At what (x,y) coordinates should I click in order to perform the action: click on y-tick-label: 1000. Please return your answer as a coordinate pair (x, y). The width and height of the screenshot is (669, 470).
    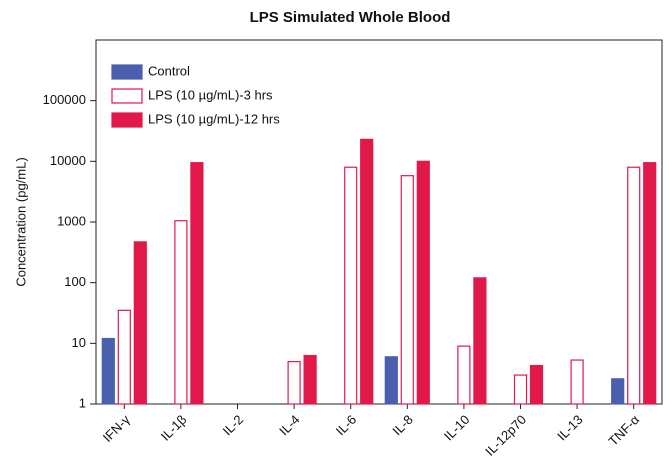
    Looking at the image, I should click on (71, 220).